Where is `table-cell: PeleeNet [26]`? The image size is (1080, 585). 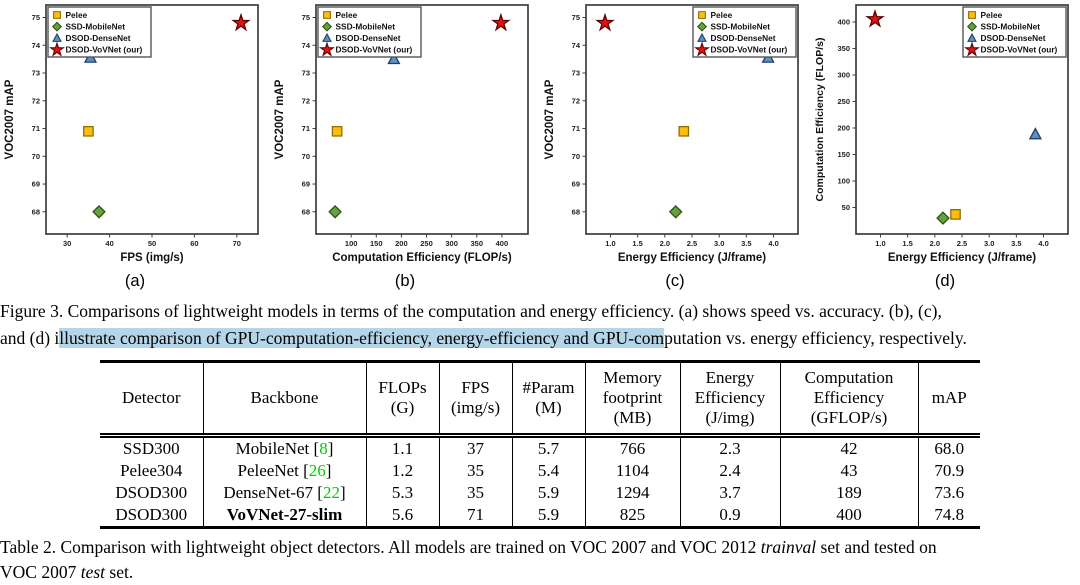 table-cell: PeleeNet [26] is located at coordinates (284, 471).